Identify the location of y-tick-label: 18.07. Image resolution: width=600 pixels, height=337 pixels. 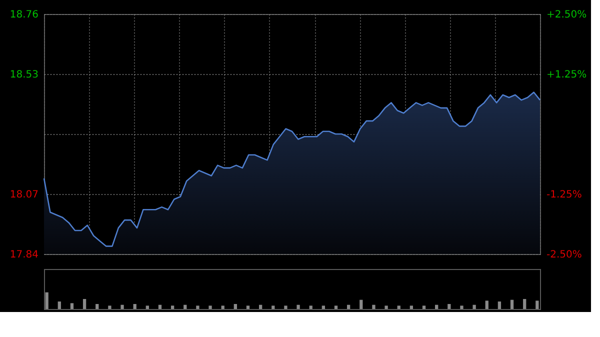
(24, 195).